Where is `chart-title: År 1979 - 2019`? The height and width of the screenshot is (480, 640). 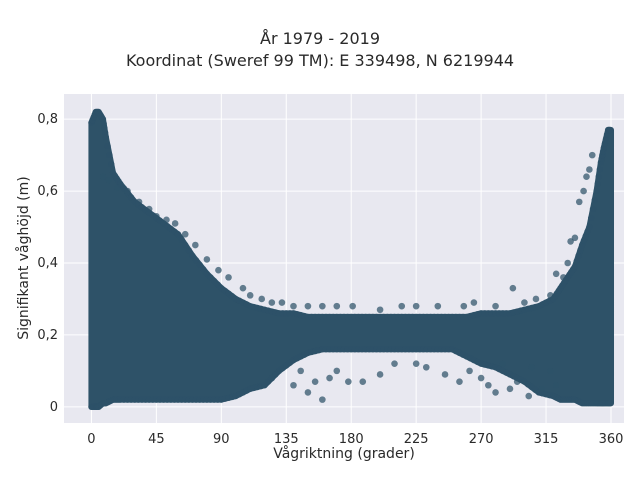
chart-title: År 1979 - 2019 is located at coordinates (320, 38).